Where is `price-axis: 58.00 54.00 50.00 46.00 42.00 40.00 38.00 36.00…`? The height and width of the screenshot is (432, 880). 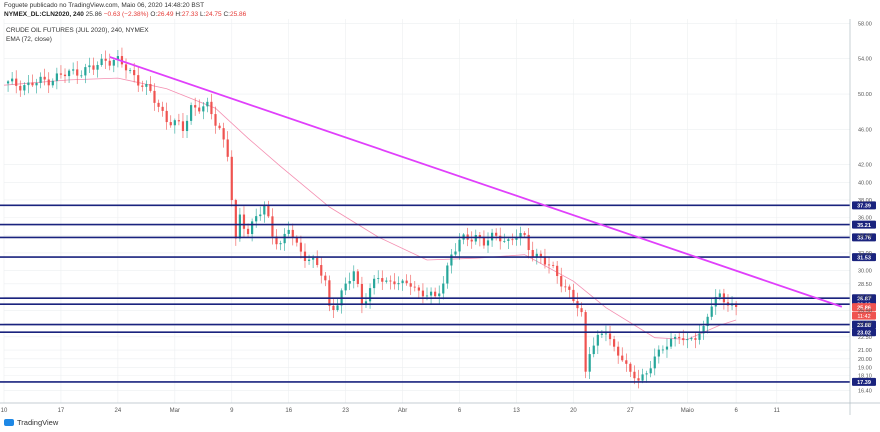 price-axis: 58.00 54.00 50.00 46.00 42.00 40.00 38.00 36.00… is located at coordinates (860, 217).